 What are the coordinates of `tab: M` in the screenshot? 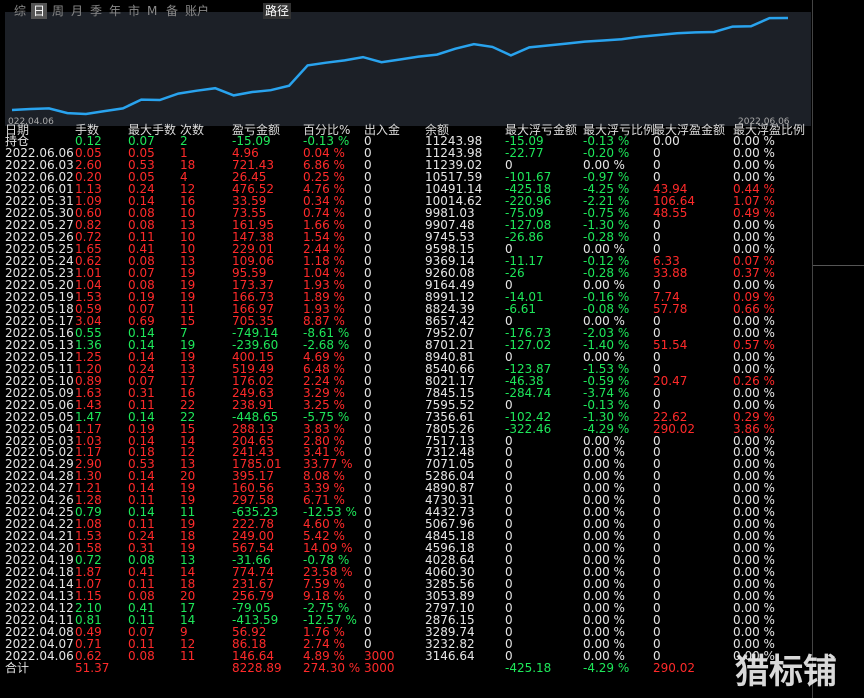 It's located at (152, 11).